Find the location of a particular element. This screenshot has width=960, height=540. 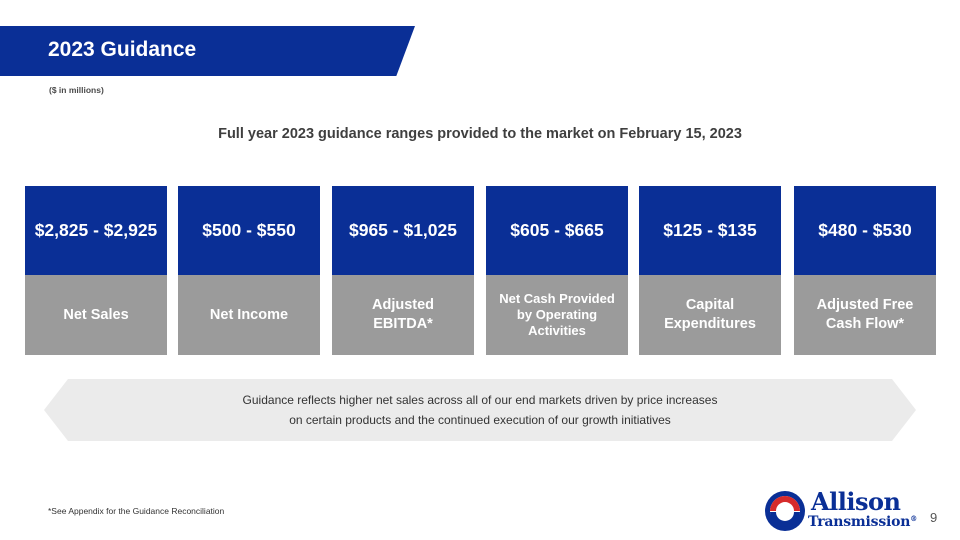

page-number: 9 is located at coordinates (934, 517).